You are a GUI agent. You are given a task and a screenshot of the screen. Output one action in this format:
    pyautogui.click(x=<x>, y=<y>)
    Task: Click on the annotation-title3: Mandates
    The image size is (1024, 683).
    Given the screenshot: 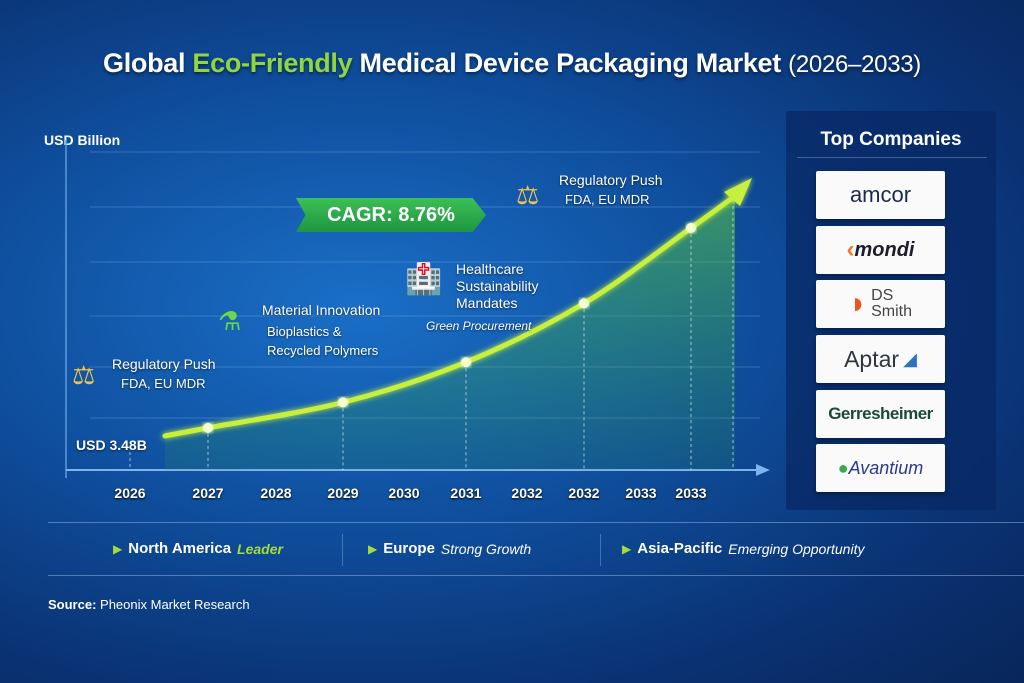 What is the action you would take?
    pyautogui.click(x=487, y=303)
    